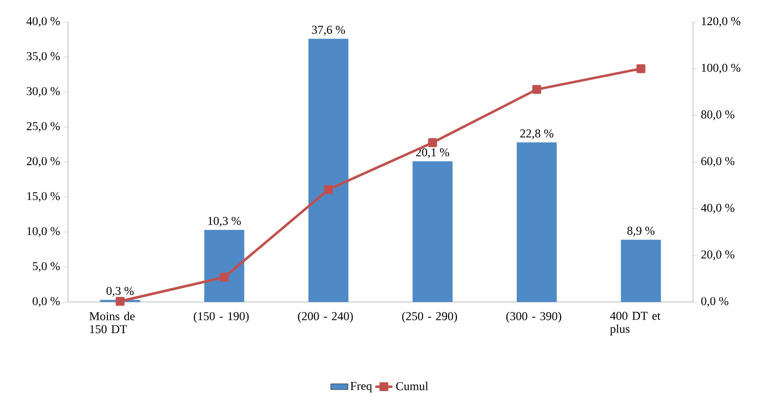  Describe the element at coordinates (43, 127) in the screenshot. I see `y-tick-label: 25,0 %` at that location.